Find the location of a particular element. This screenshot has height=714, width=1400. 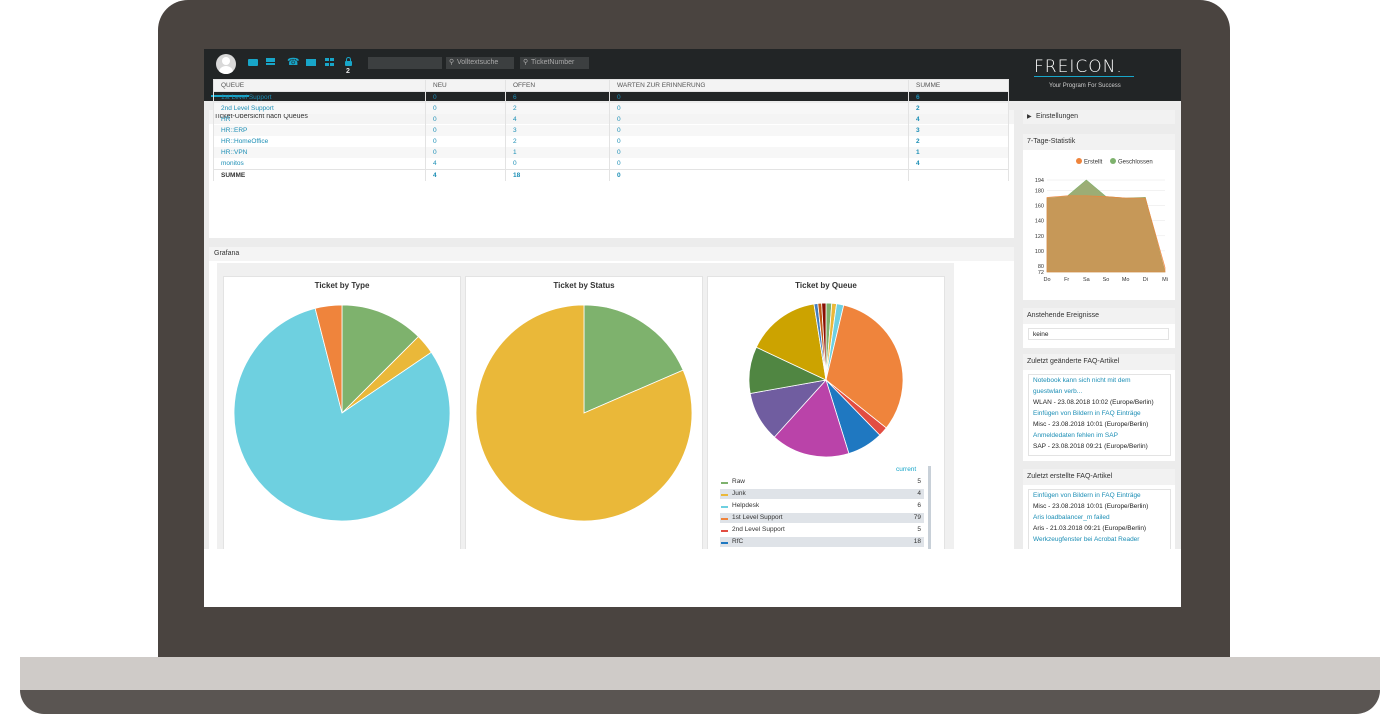

y-tick-label: 120 is located at coordinates (1039, 237).